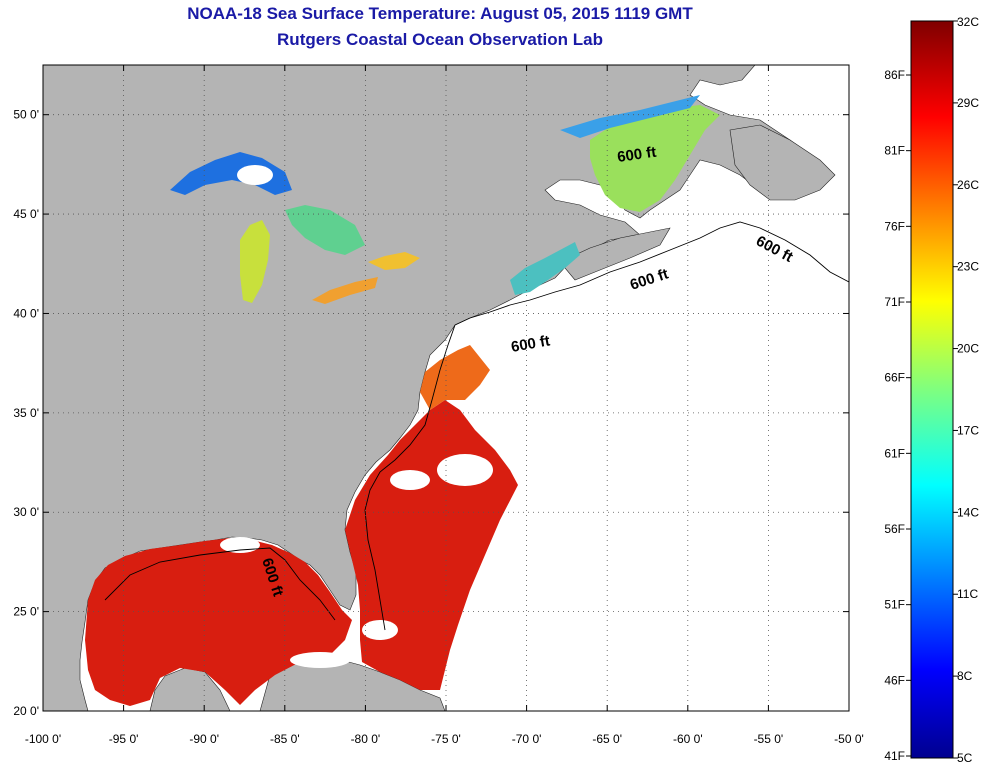  Describe the element at coordinates (285, 739) in the screenshot. I see `lon-tick-label: -85 0'` at that location.